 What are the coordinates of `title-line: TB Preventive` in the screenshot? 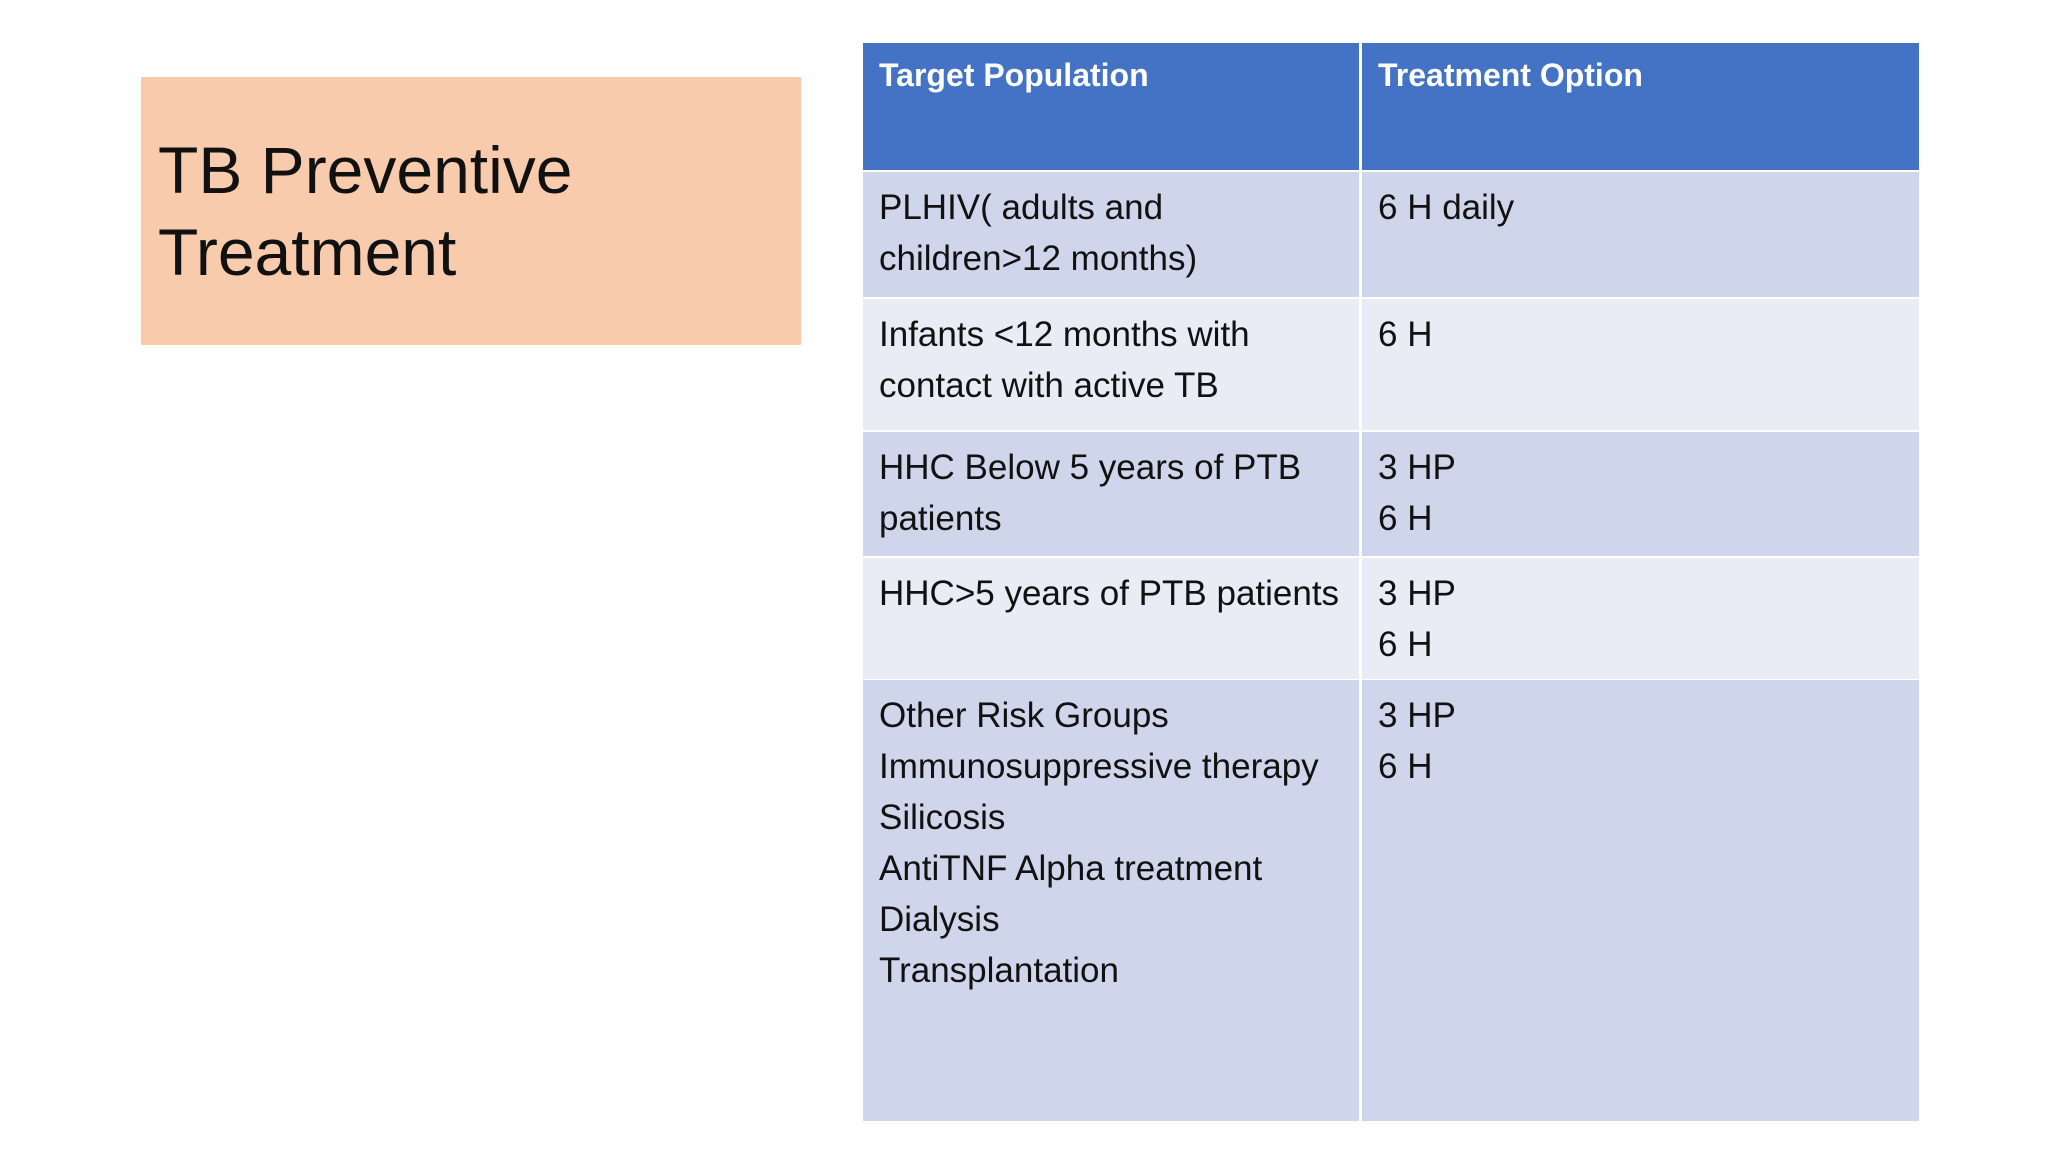 It's located at (365, 170).